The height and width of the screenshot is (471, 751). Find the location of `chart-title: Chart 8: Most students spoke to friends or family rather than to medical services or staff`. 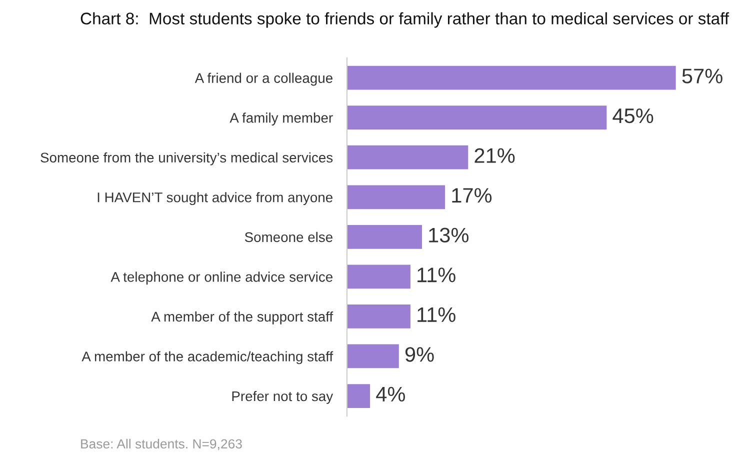

chart-title: Chart 8: Most students spoke to friends or family rather than to medical services or staff is located at coordinates (405, 20).